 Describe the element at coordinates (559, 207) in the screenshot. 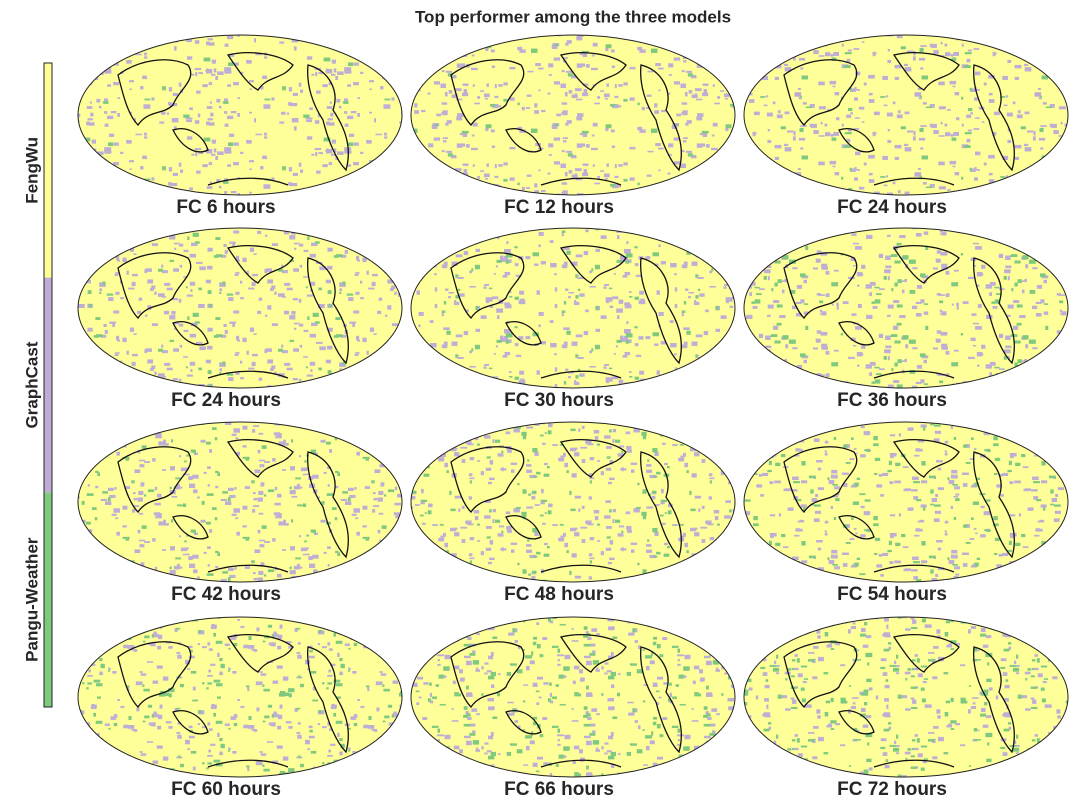

I see `panel-label: FC 12 hours` at that location.